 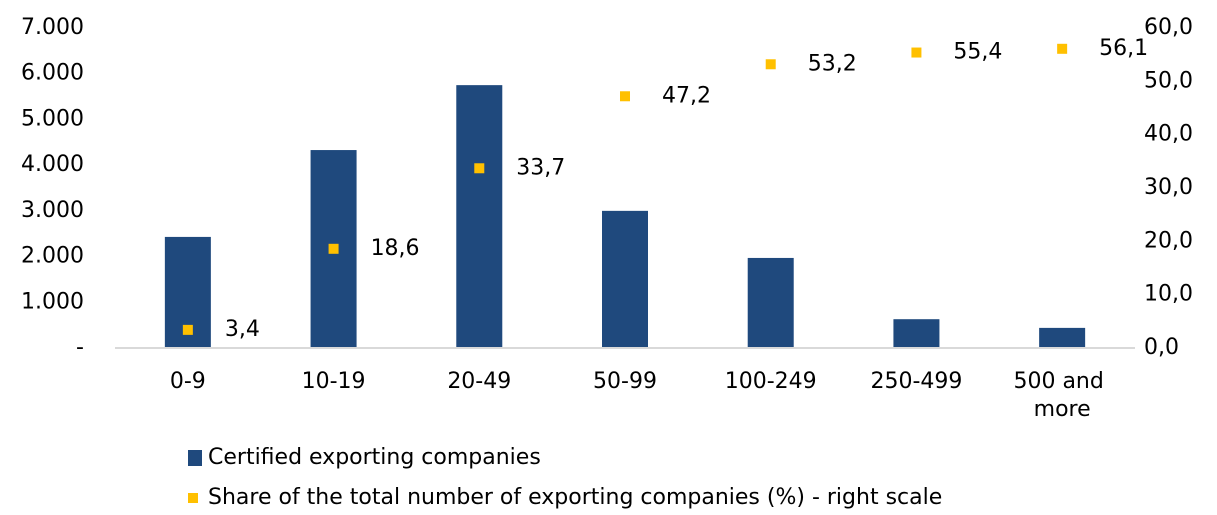 I want to click on x-tick-label: 500 and more, so click(x=1061, y=395).